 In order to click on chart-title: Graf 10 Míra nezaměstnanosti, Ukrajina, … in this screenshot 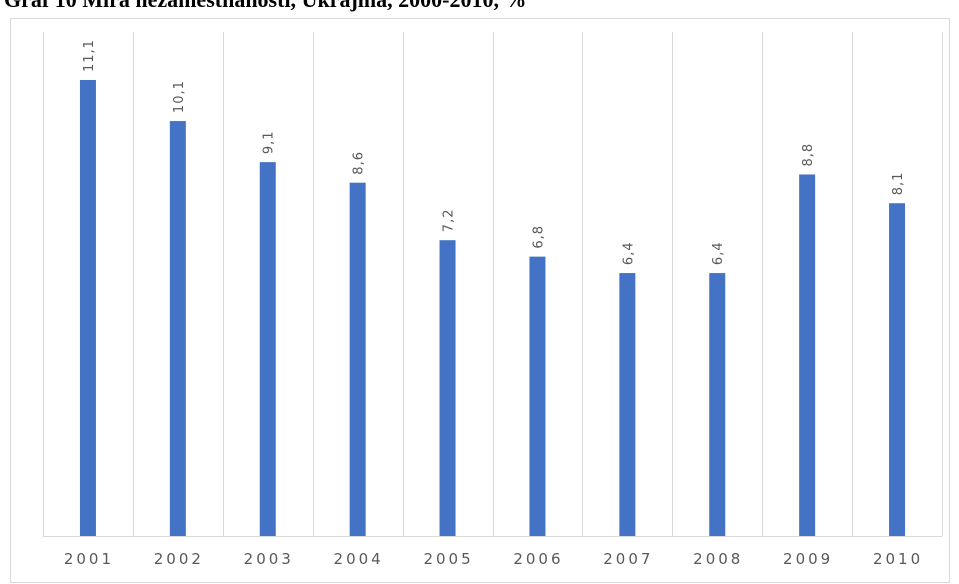, I will do `click(265, 6)`.